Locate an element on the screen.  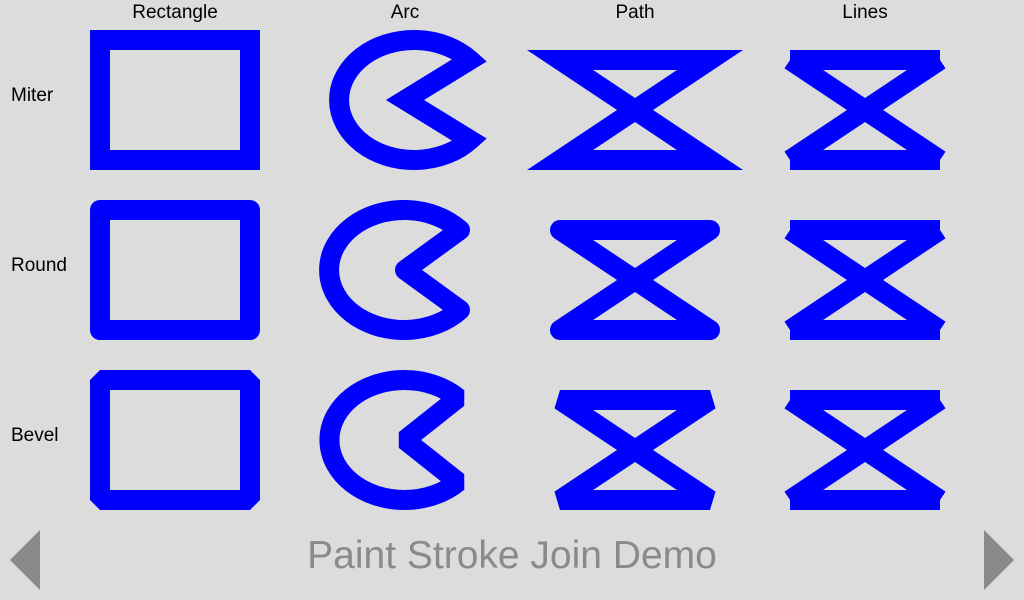
bevel-path is located at coordinates (635, 450).